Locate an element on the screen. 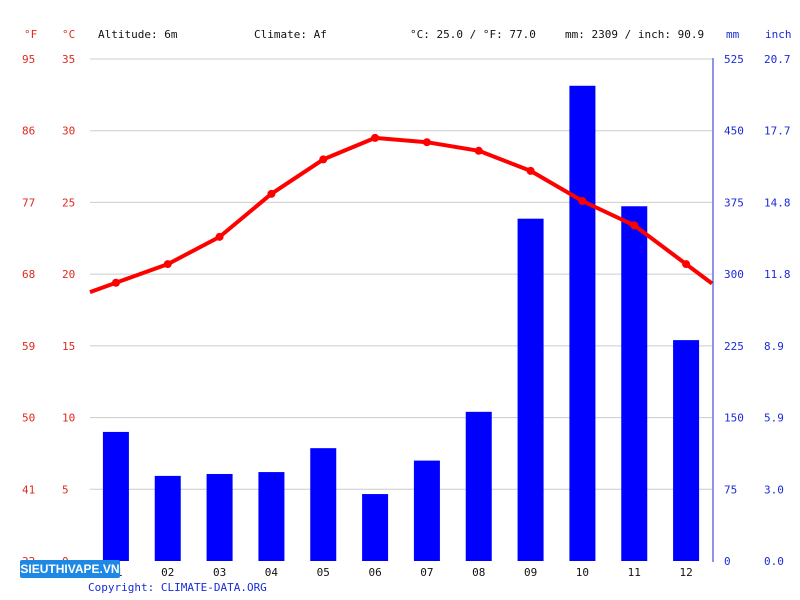  unit-mm-label: mm is located at coordinates (733, 34).